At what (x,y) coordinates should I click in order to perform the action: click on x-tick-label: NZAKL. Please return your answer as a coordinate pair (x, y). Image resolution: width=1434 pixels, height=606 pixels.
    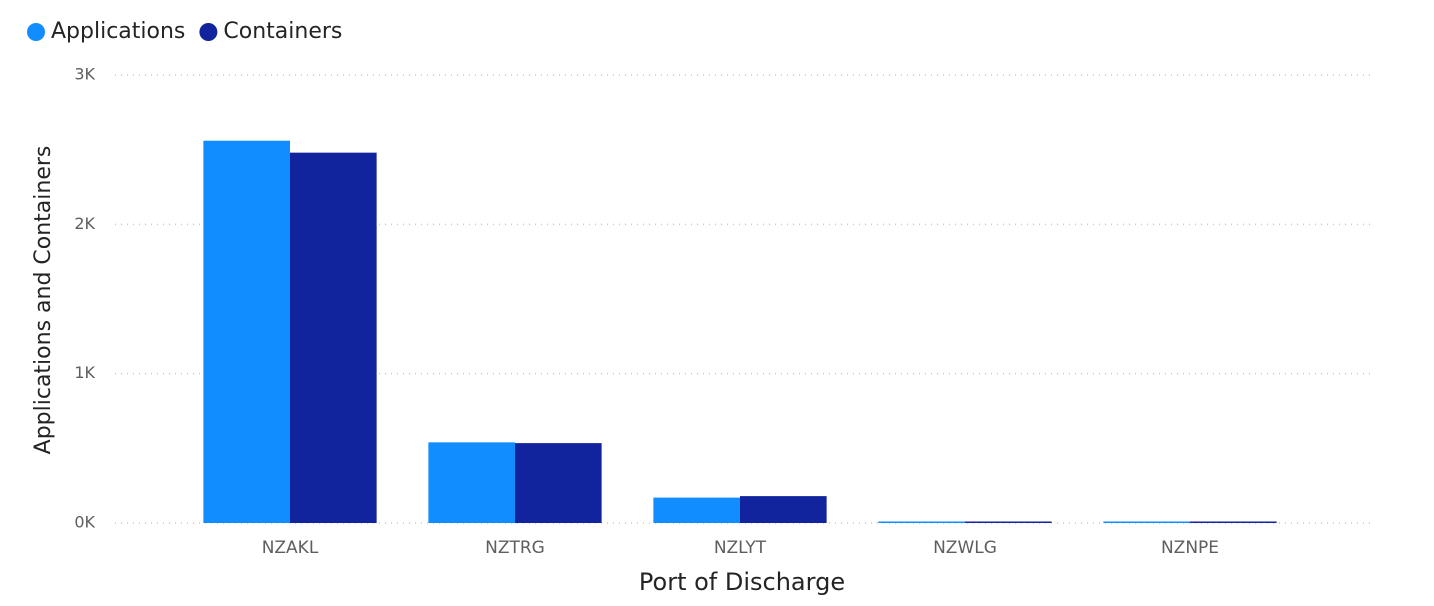
    Looking at the image, I should click on (290, 548).